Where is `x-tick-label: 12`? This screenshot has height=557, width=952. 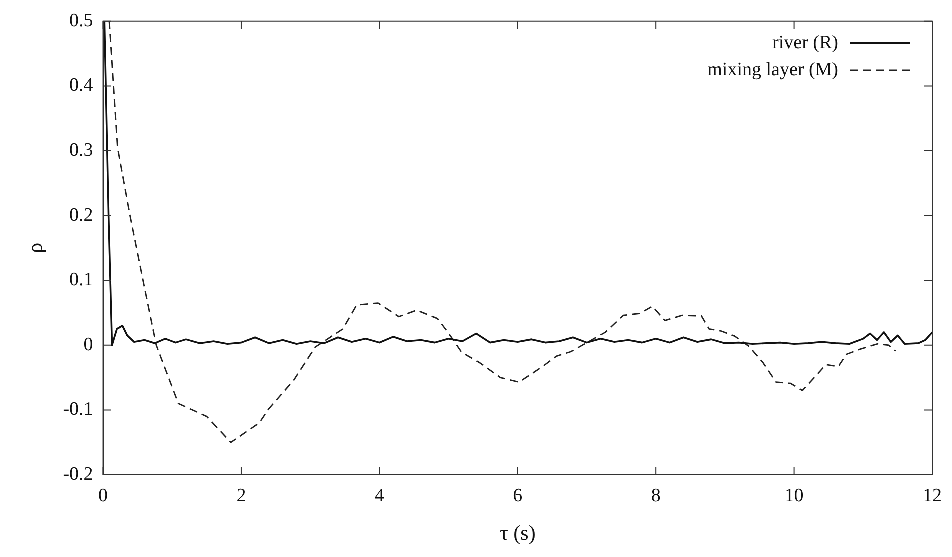
x-tick-label: 12 is located at coordinates (932, 495).